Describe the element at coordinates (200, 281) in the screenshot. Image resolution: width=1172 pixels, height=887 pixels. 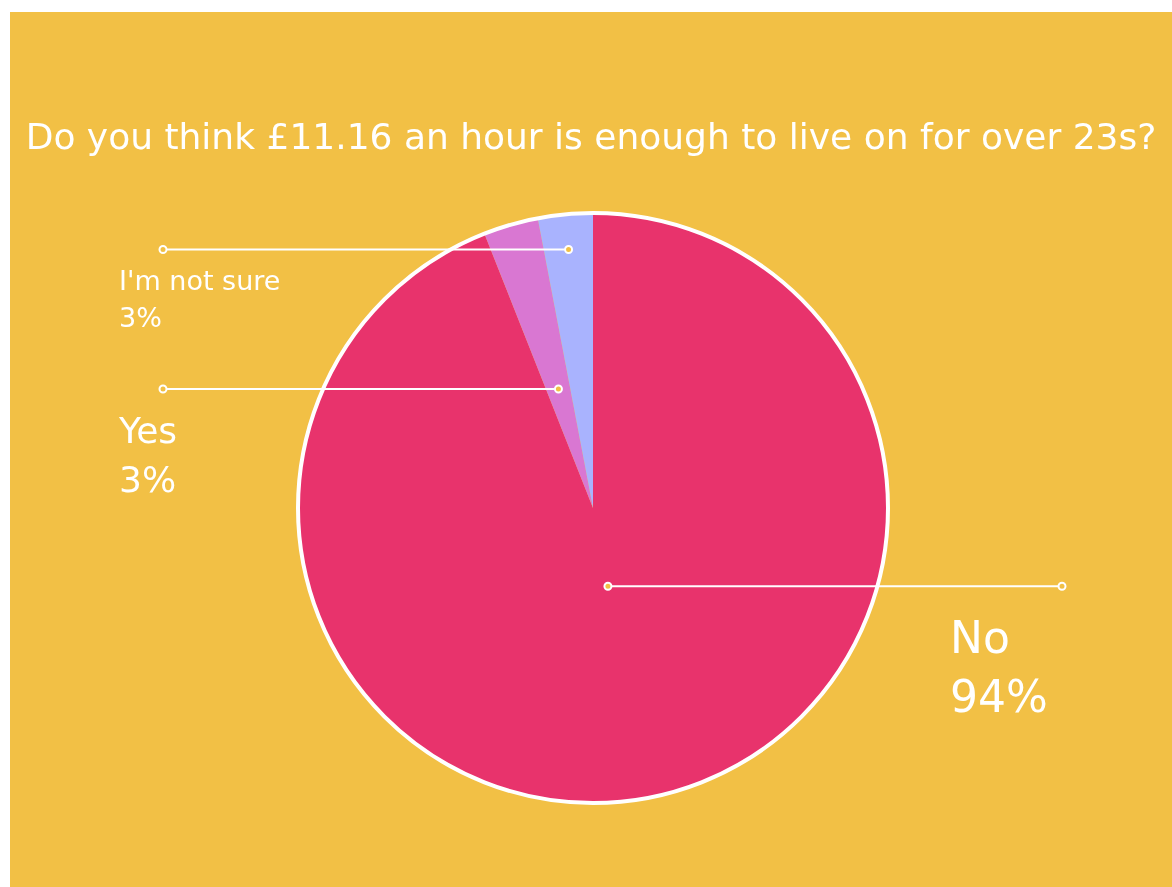
I see `slice-label: I'm not sure` at that location.